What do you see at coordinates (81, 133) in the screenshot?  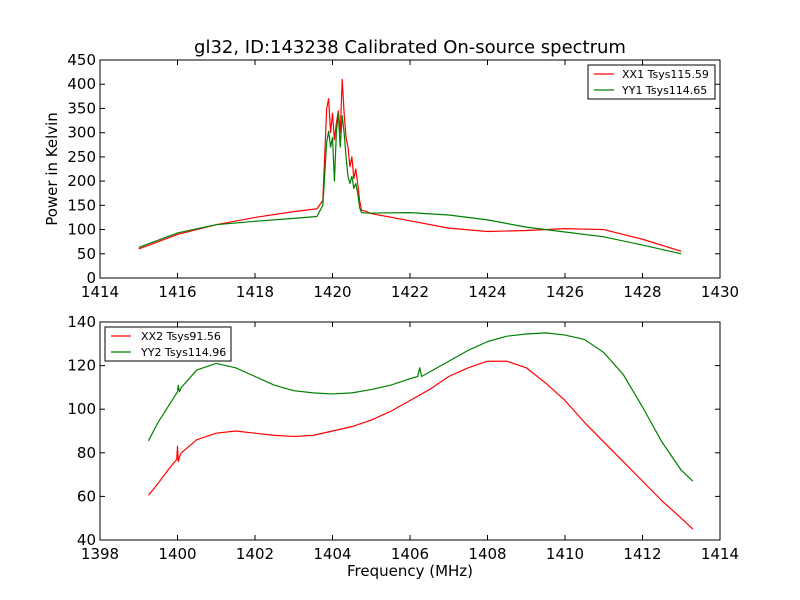 I see `top-y-tick-label: 300` at bounding box center [81, 133].